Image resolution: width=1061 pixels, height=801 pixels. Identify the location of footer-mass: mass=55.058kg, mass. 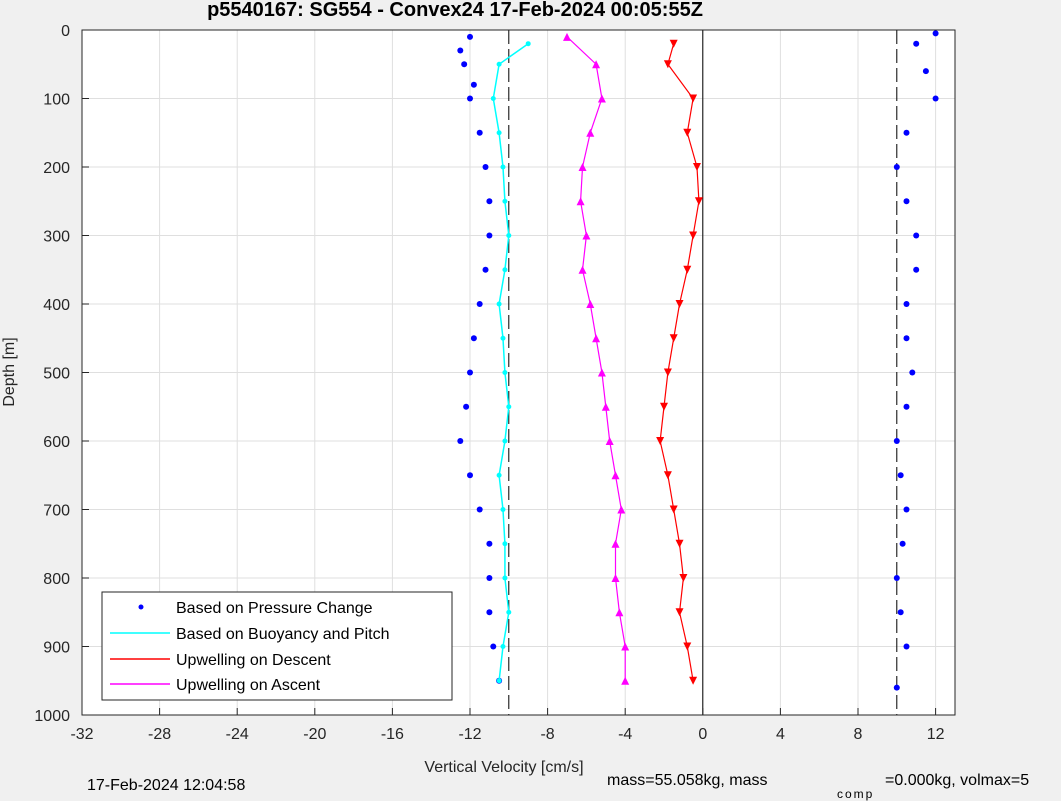
(687, 780).